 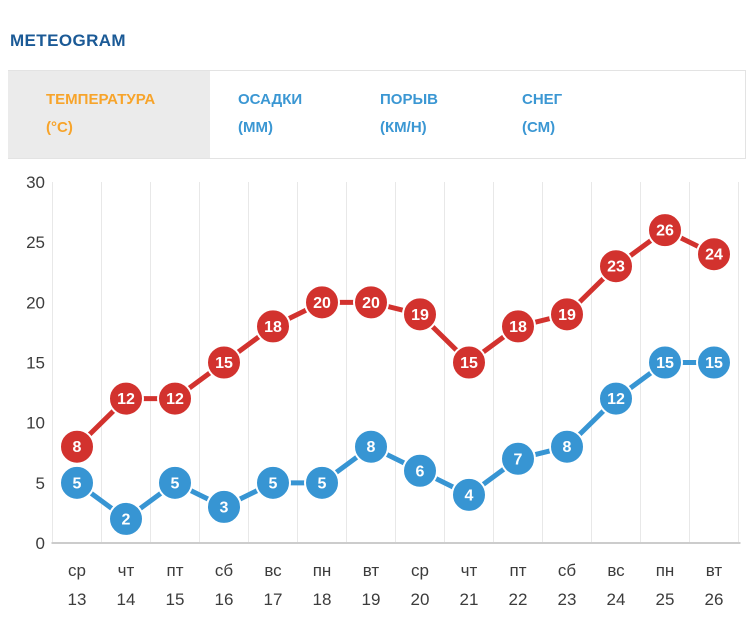 What do you see at coordinates (567, 599) in the screenshot?
I see `x-axis-date-label: 23` at bounding box center [567, 599].